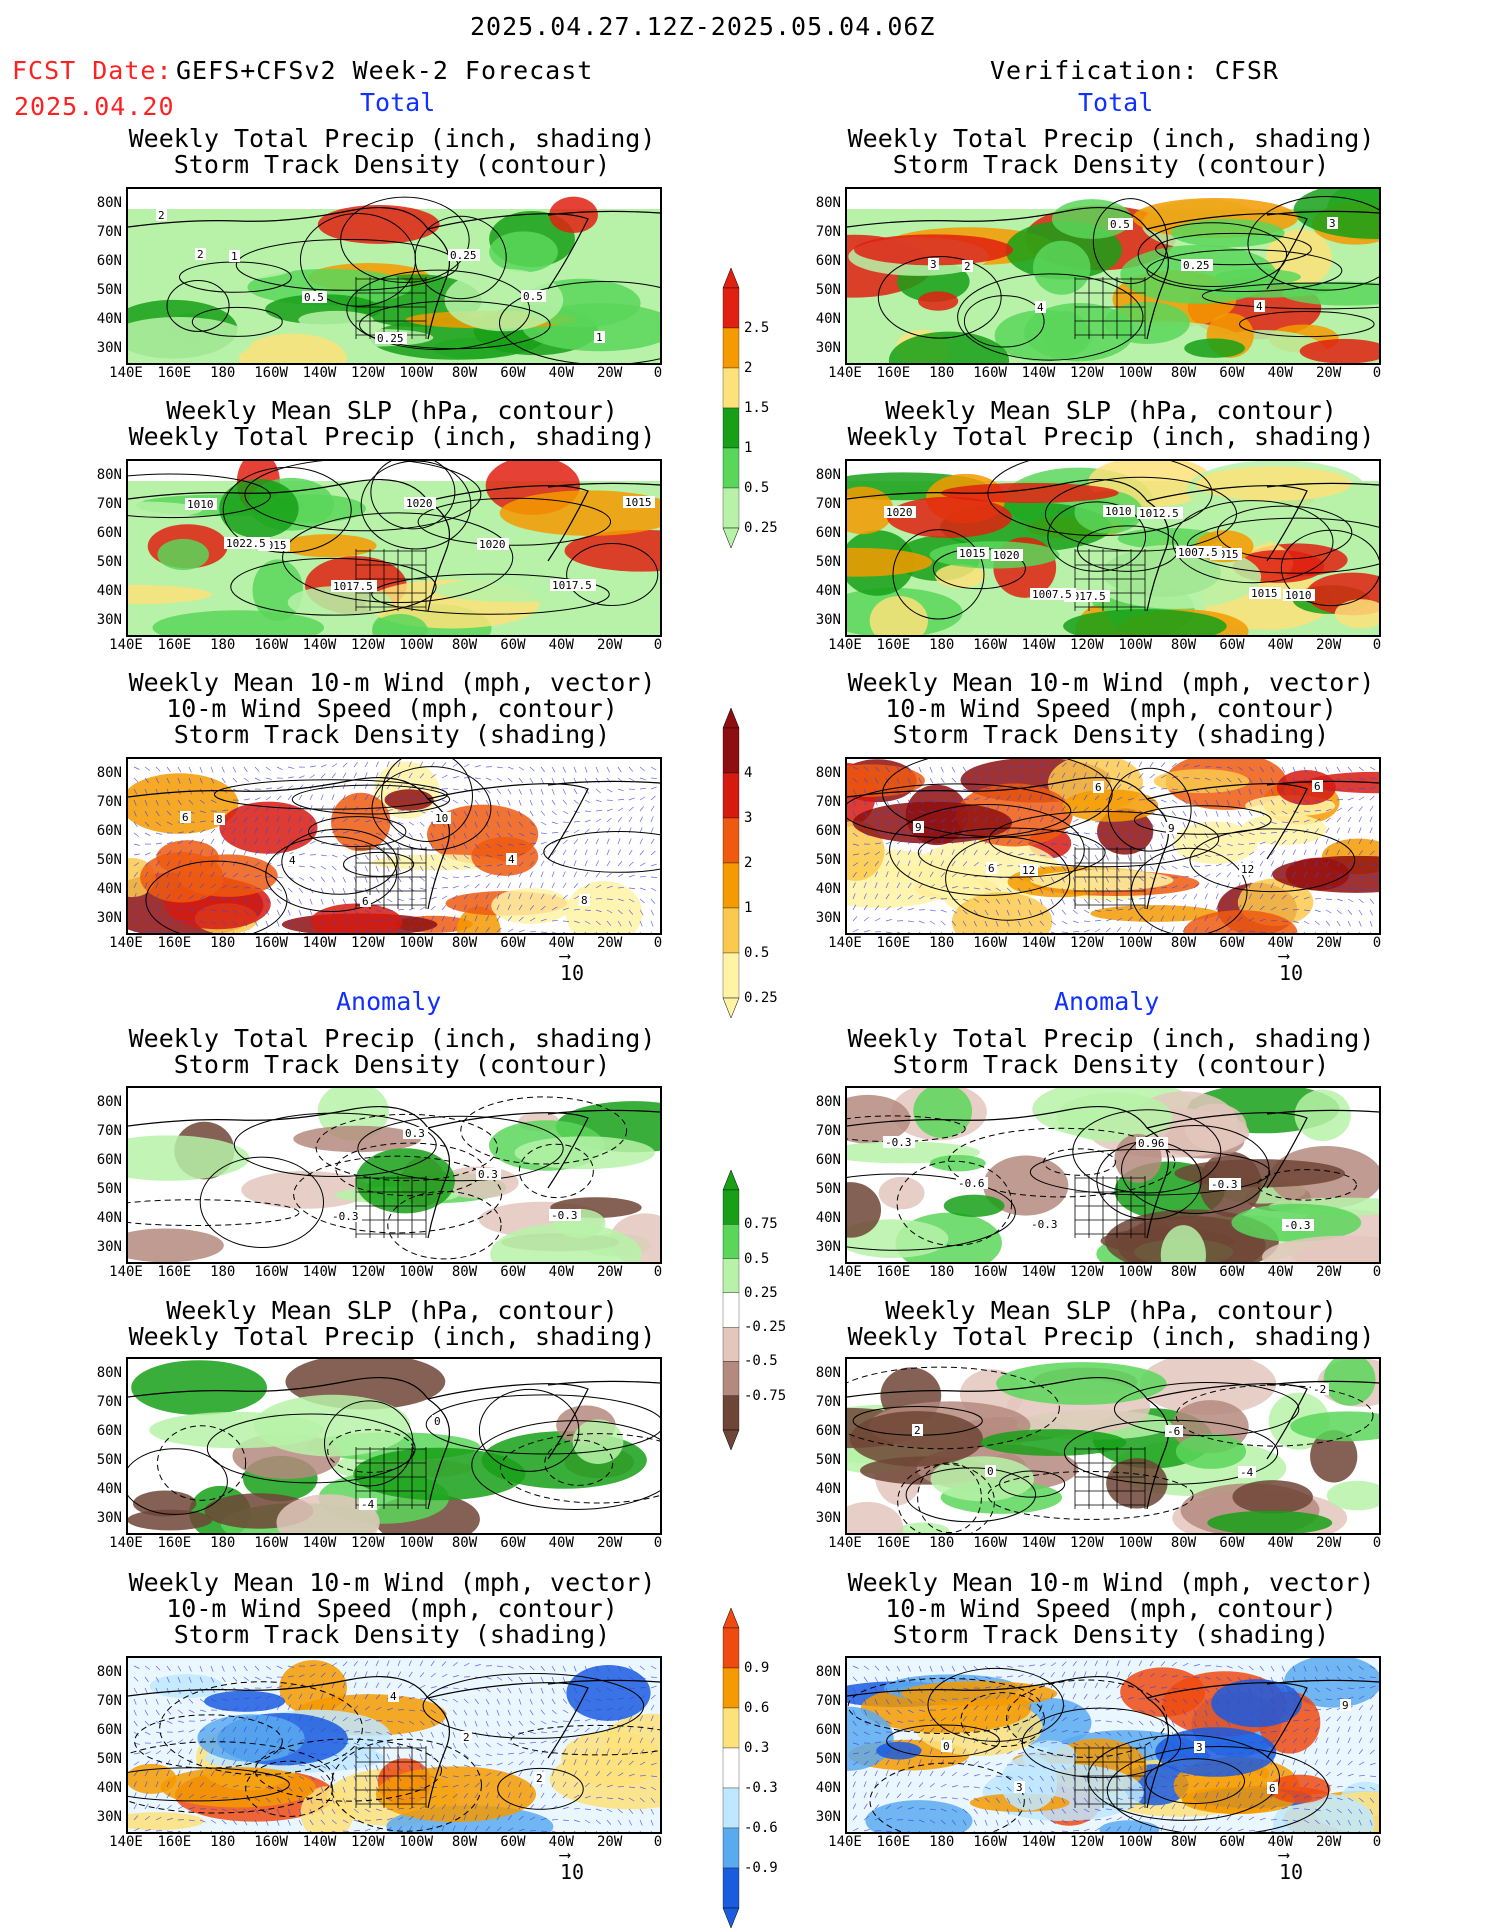  I want to click on contour-value-label: 1010, so click(1298, 595).